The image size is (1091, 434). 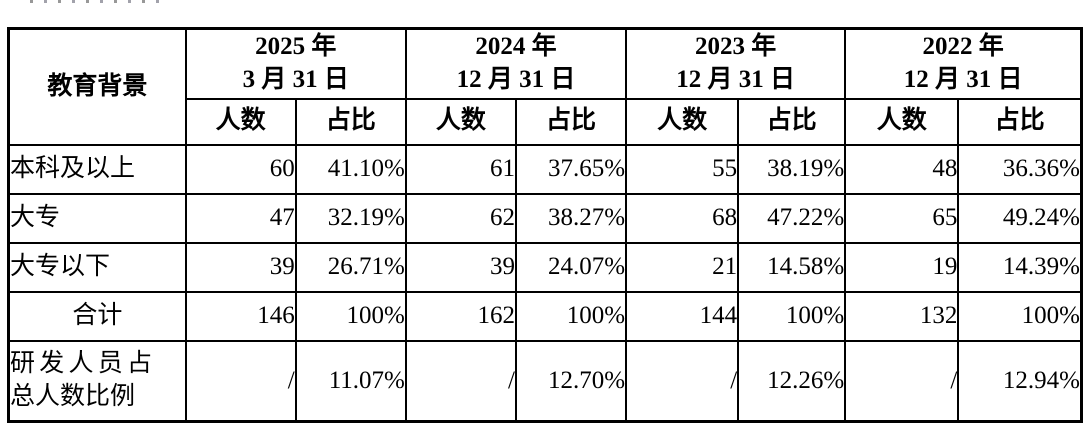 I want to click on data-cell: 14.58%, so click(x=792, y=267).